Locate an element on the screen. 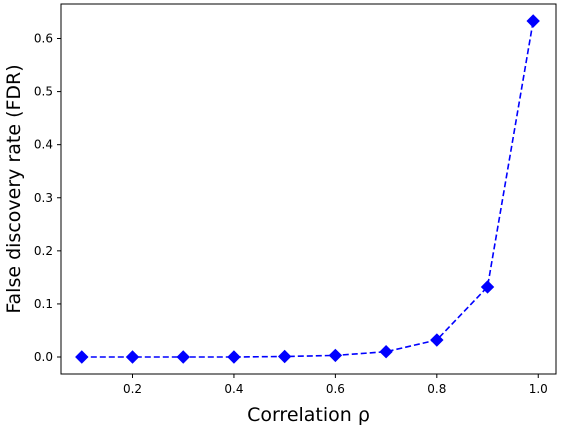 The height and width of the screenshot is (428, 564). x-tick-label: 0.8 is located at coordinates (436, 389).